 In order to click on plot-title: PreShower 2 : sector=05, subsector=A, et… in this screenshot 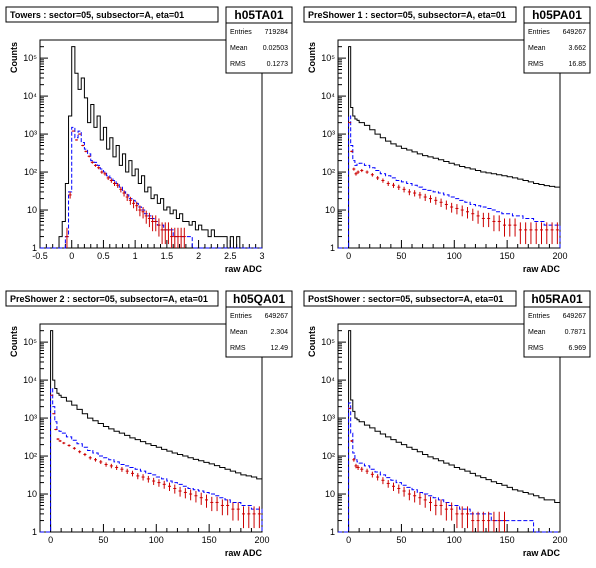, I will do `click(109, 299)`.